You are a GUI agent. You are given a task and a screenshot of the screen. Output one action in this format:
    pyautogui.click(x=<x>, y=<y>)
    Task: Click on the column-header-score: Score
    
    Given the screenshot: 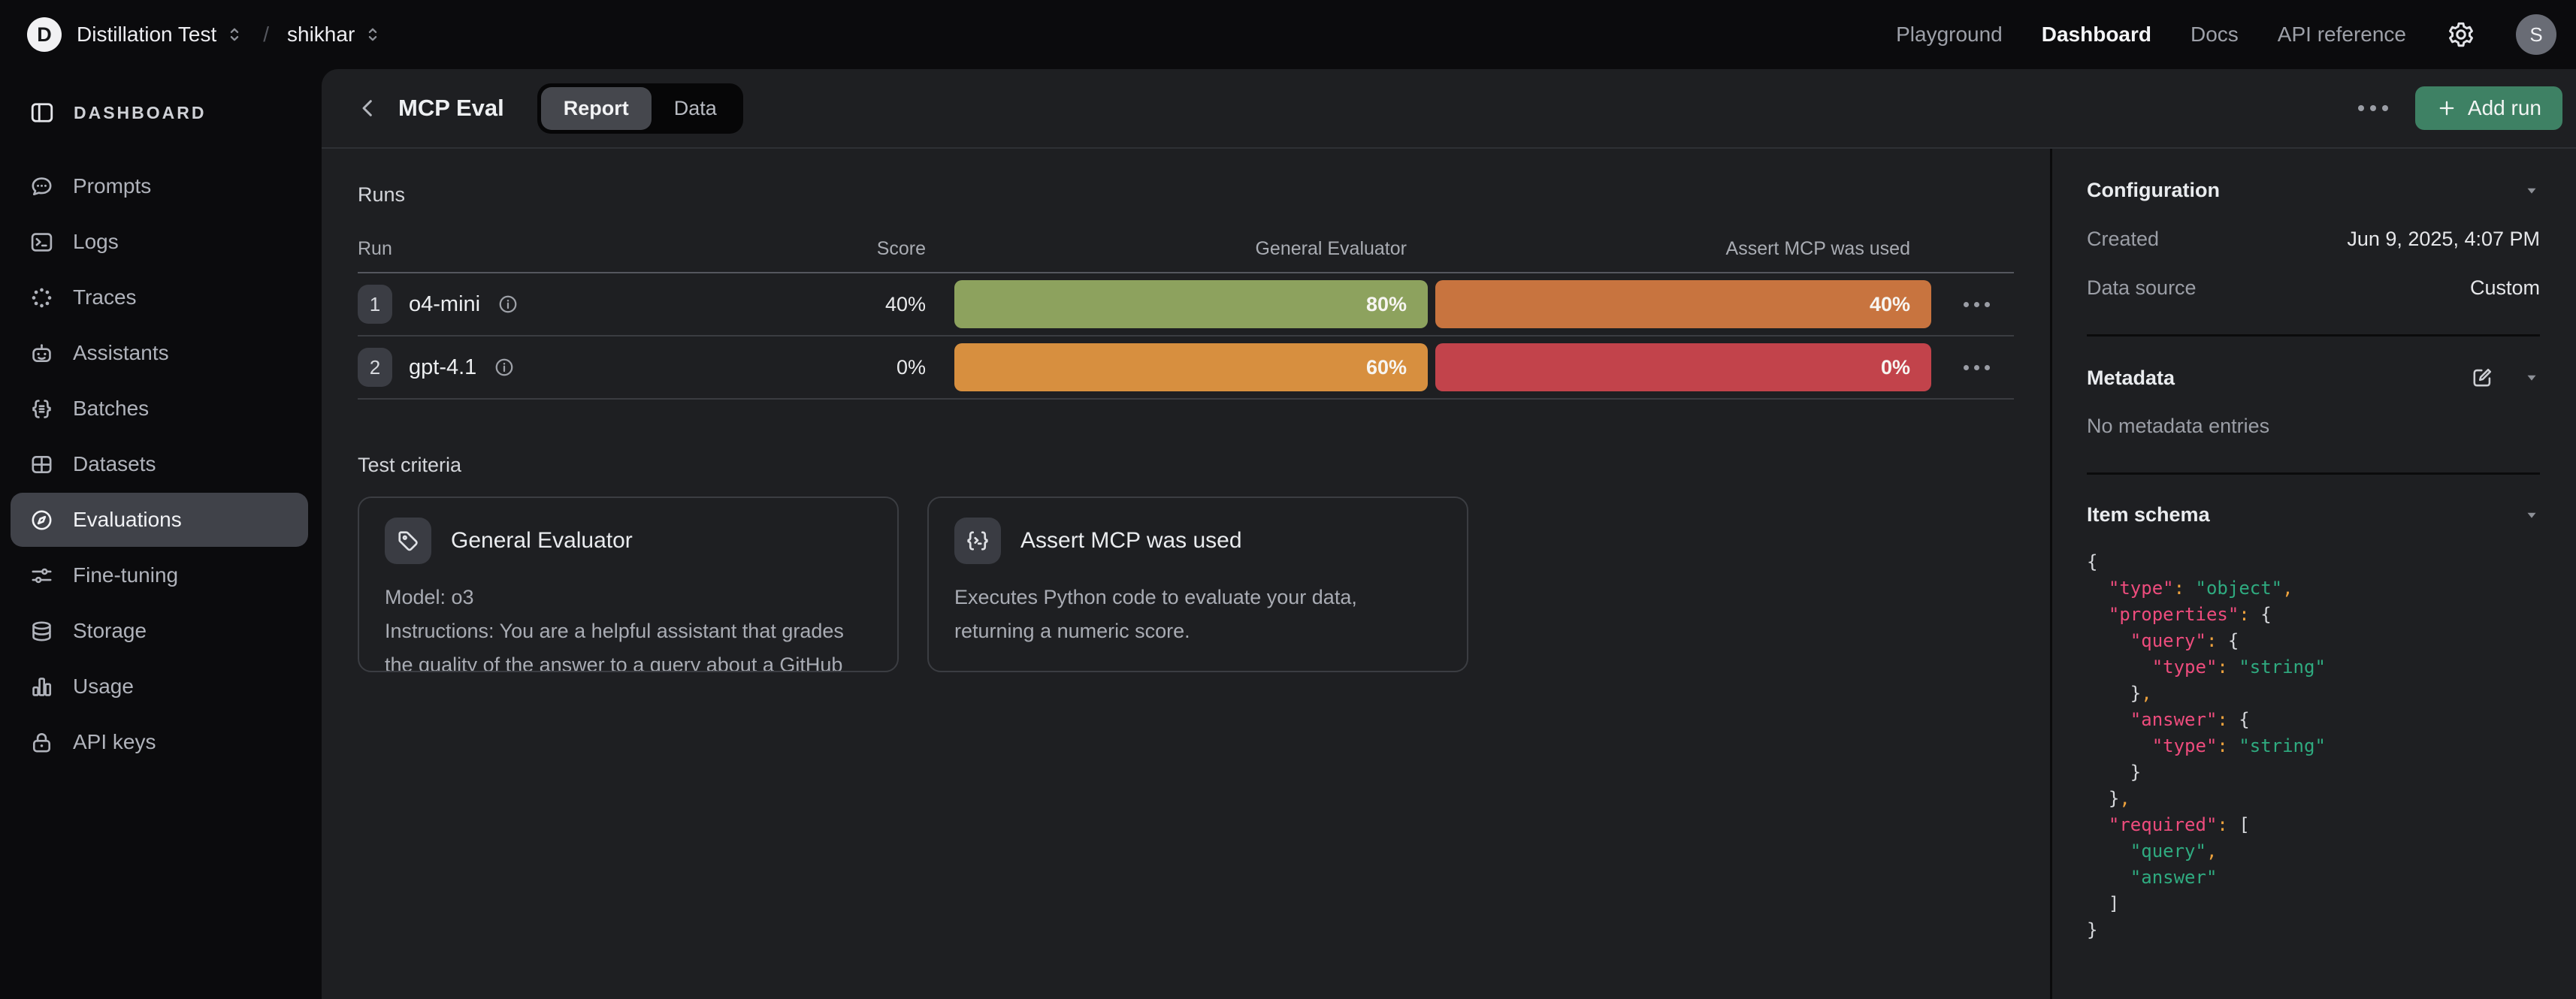 What is the action you would take?
    pyautogui.click(x=901, y=248)
    